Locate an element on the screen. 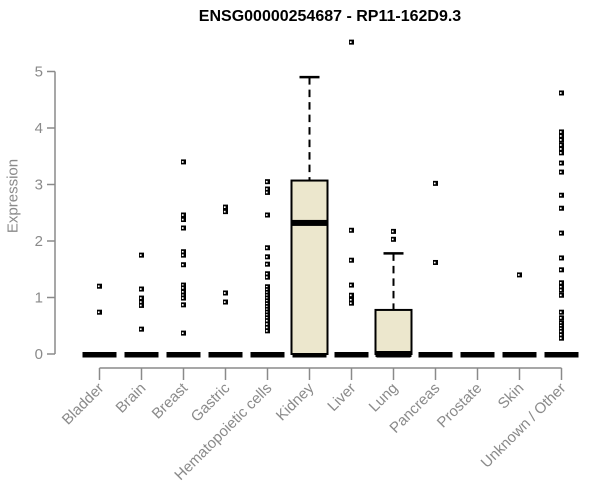 This screenshot has width=600, height=500. chart-title: ENSG00000254687 - RP11-162D9.3 is located at coordinates (330, 16).